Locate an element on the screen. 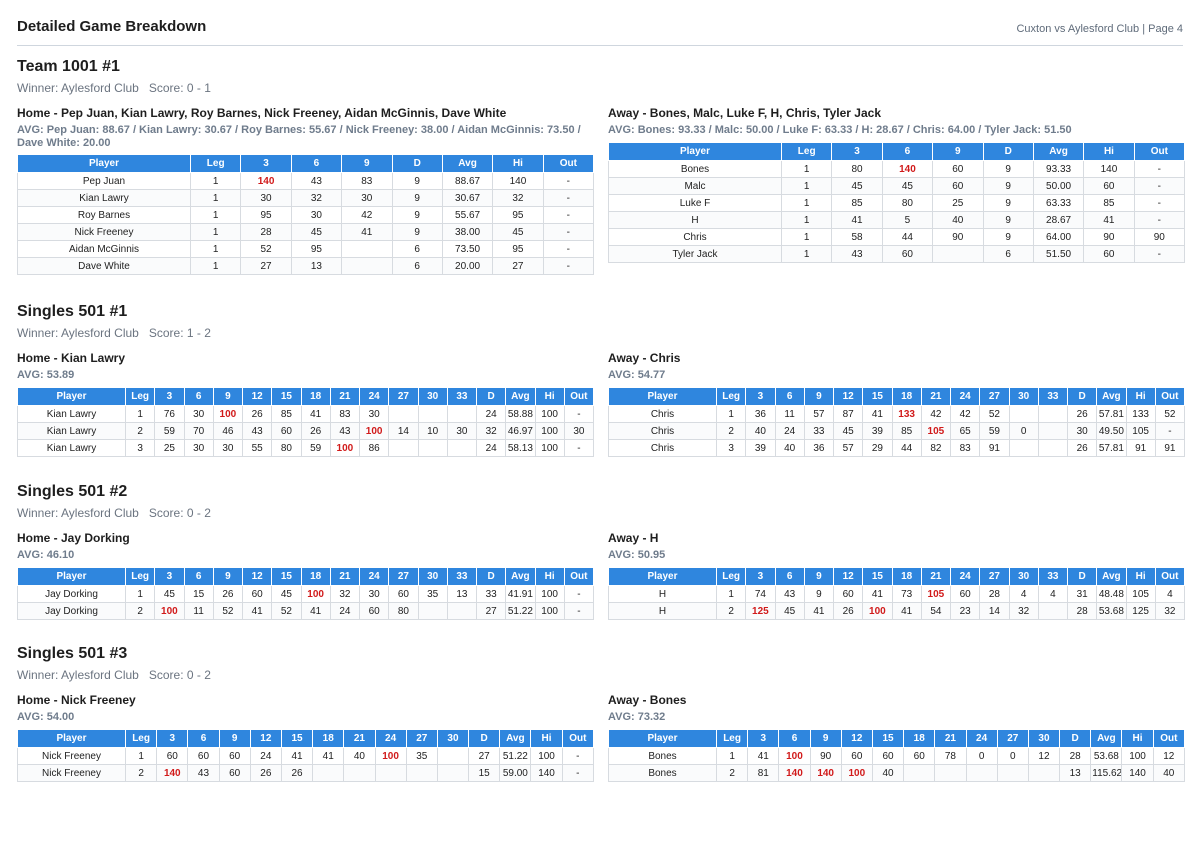 Image resolution: width=1200 pixels, height=842 pixels. col-header: Leg is located at coordinates (806, 151).